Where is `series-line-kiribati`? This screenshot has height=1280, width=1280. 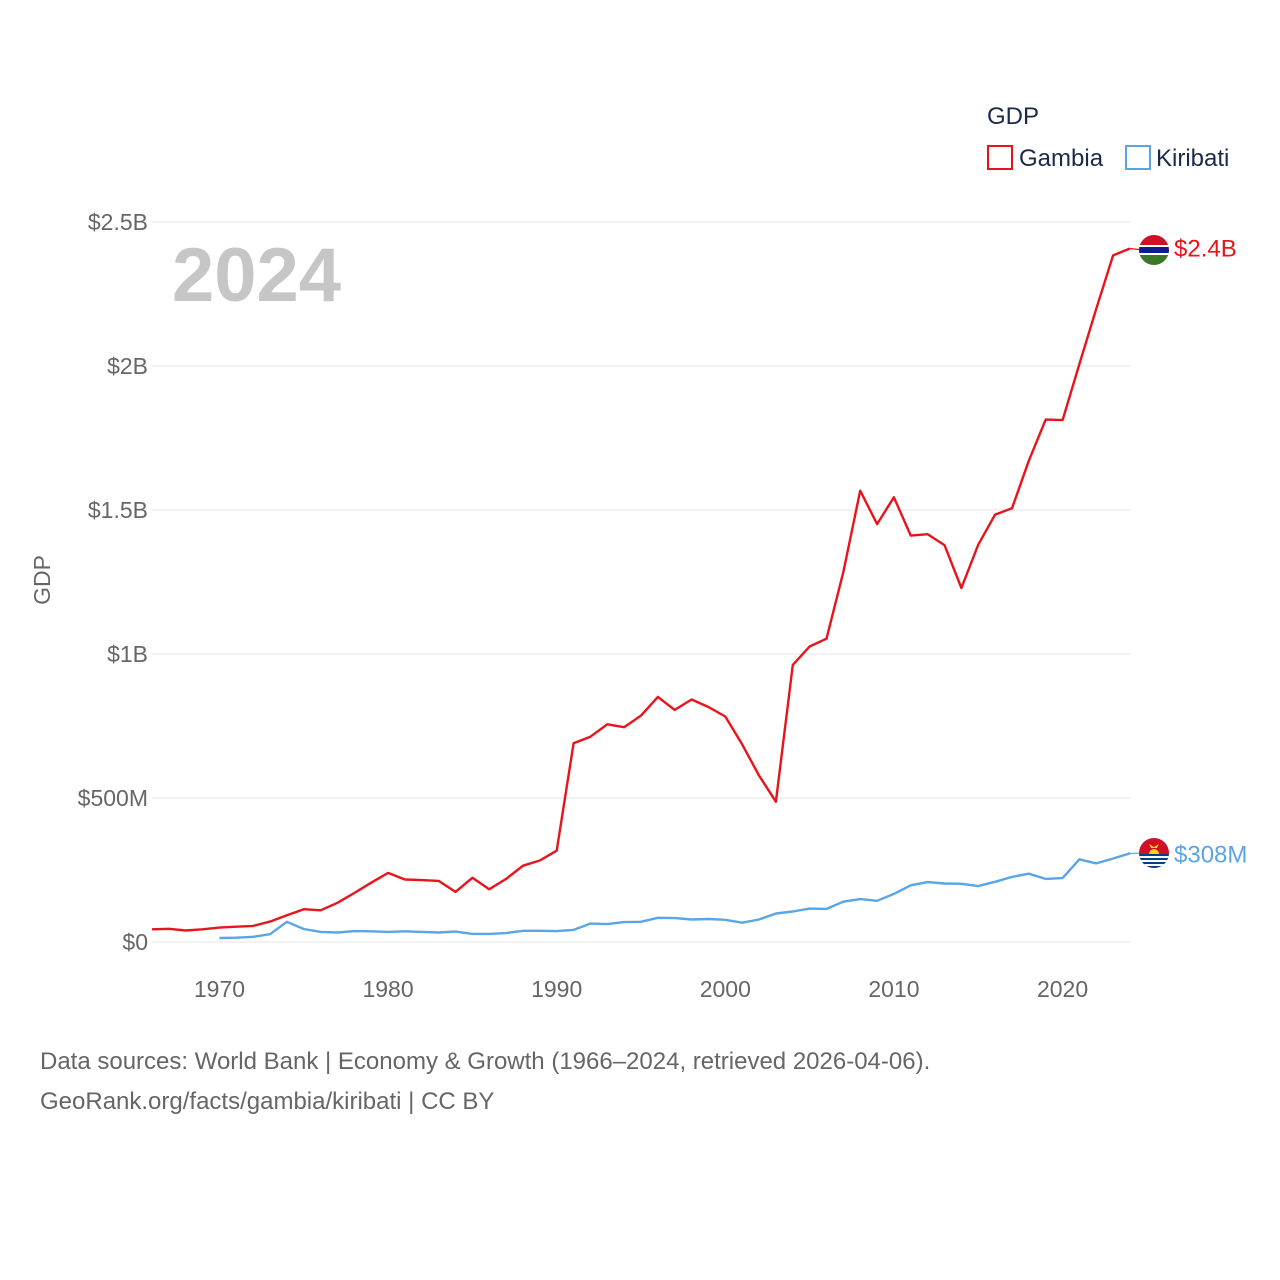 series-line-kiribati is located at coordinates (675, 896).